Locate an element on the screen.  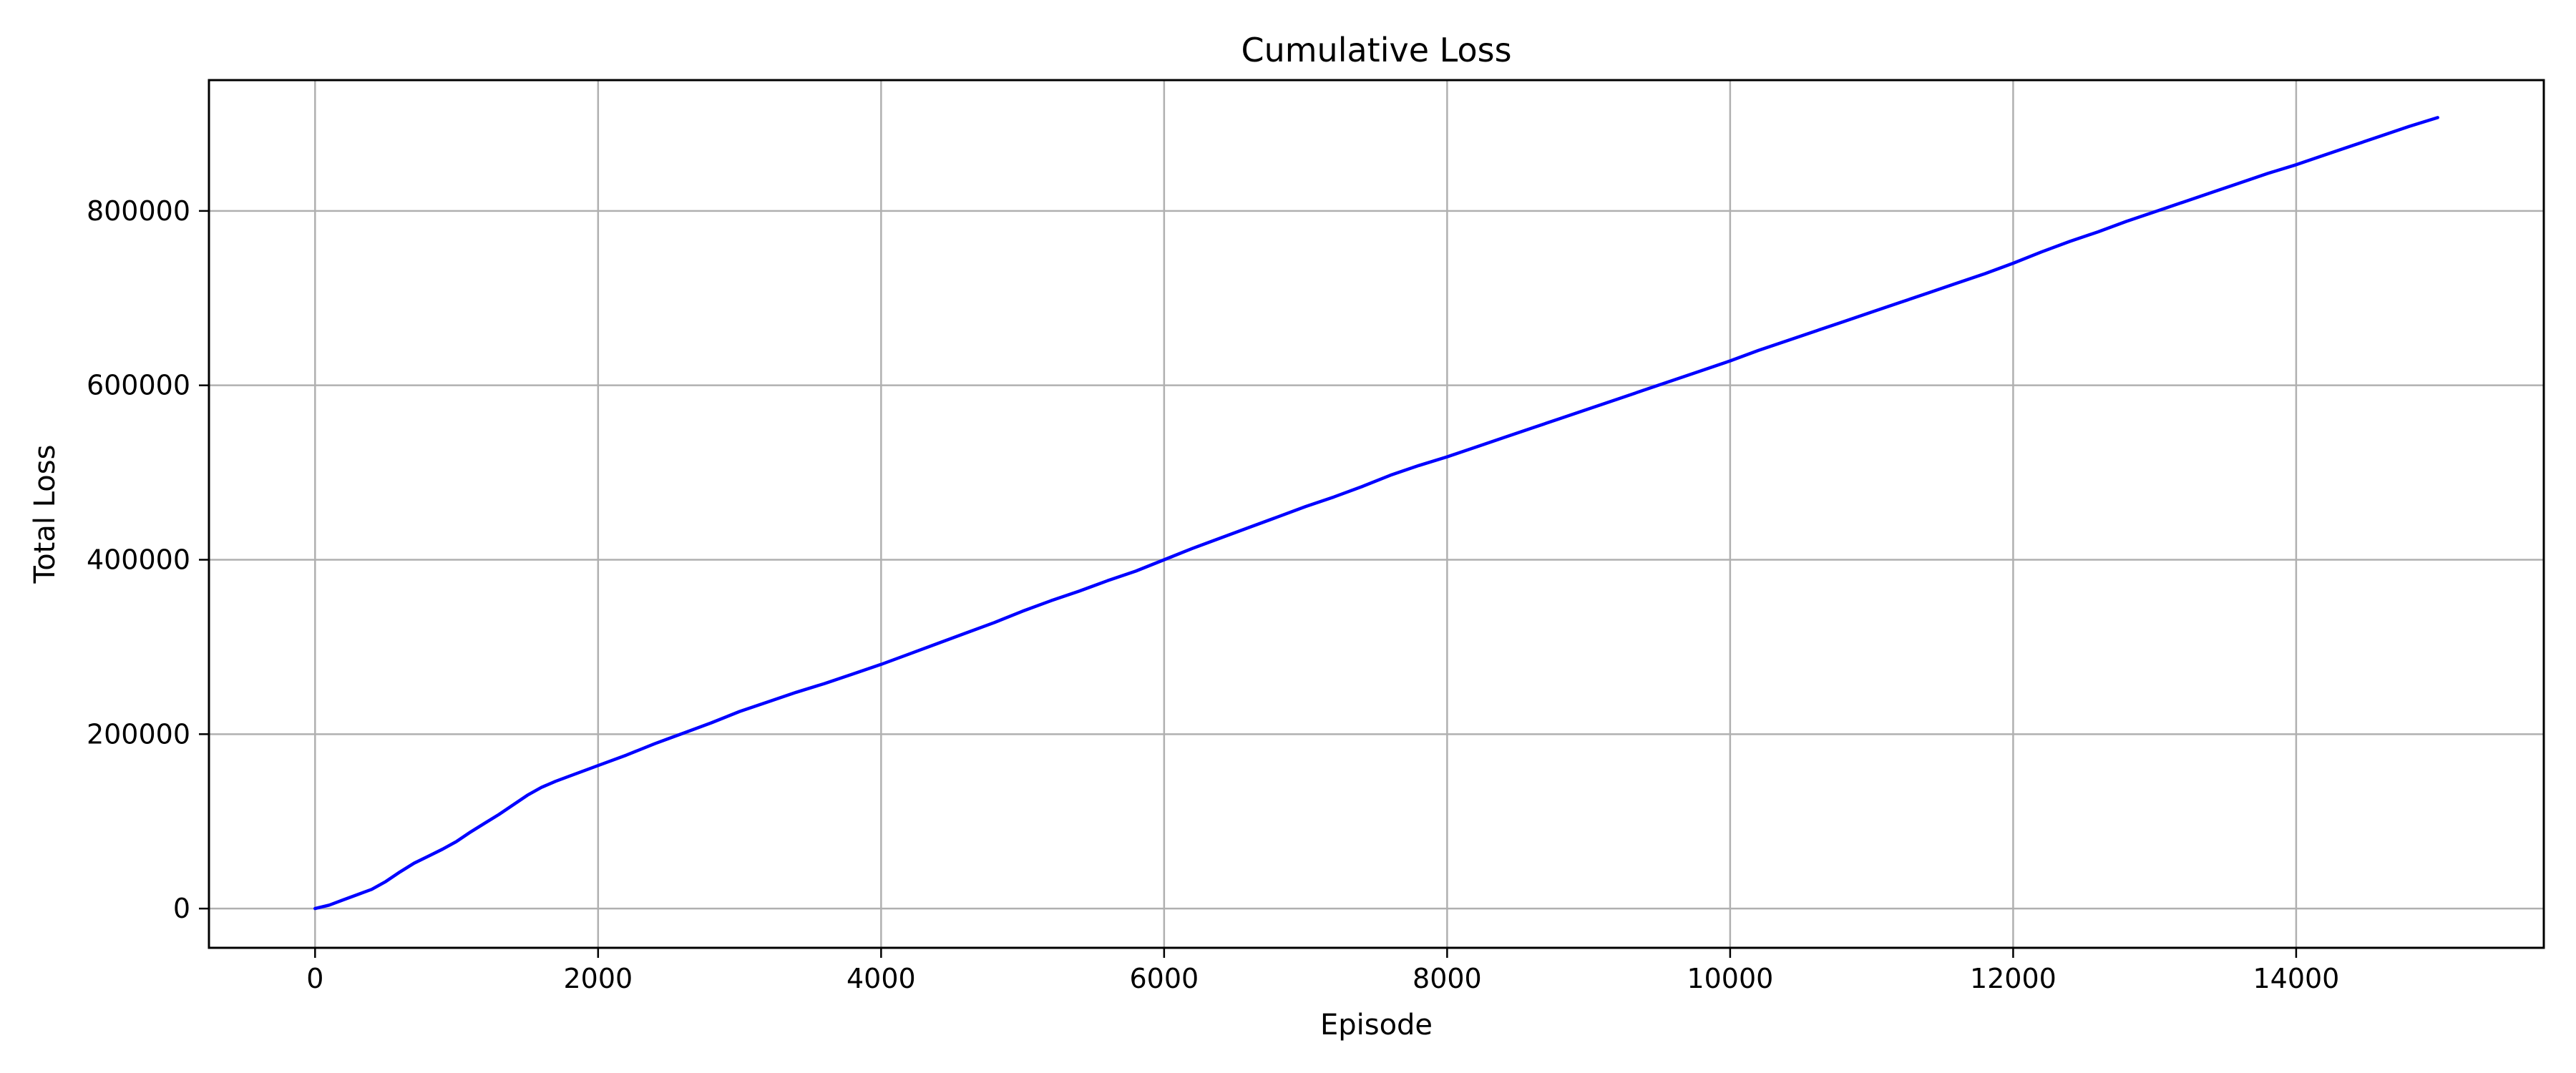
x-tick-label: 10000 is located at coordinates (1730, 979).